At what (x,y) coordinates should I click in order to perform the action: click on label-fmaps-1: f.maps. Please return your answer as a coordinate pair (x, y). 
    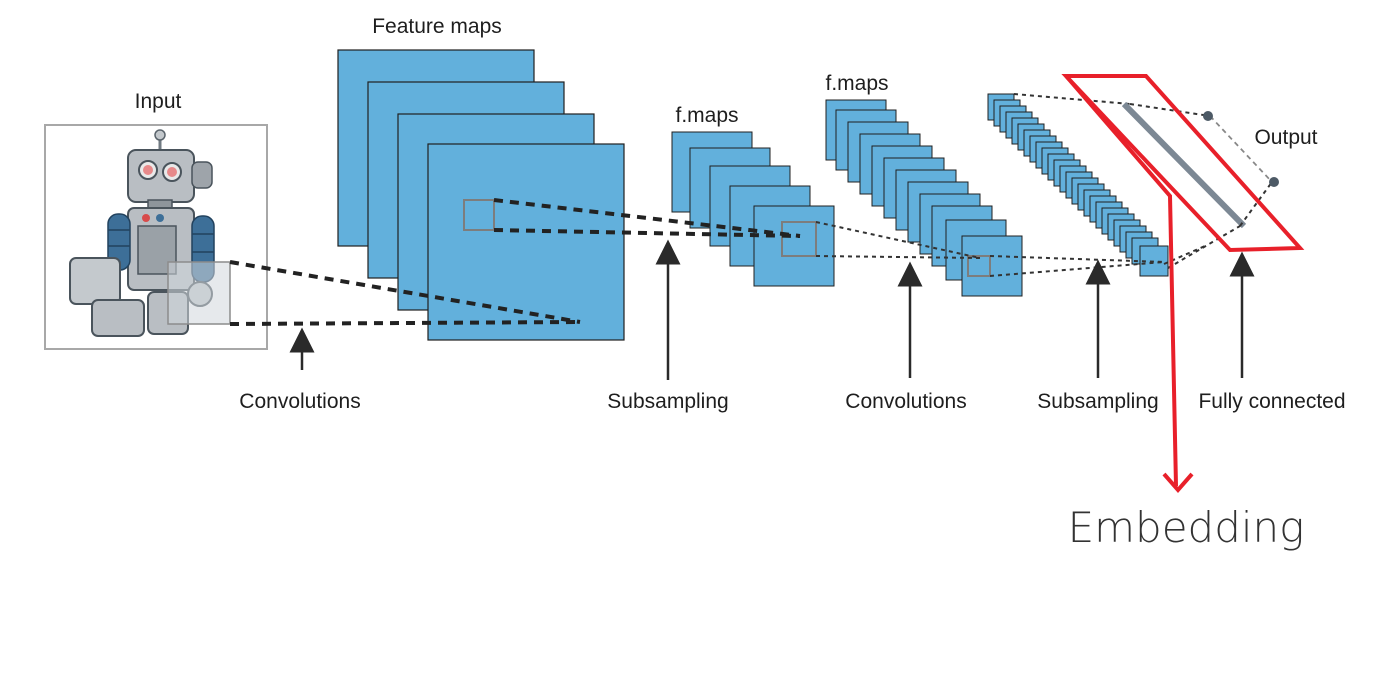
    Looking at the image, I should click on (706, 115).